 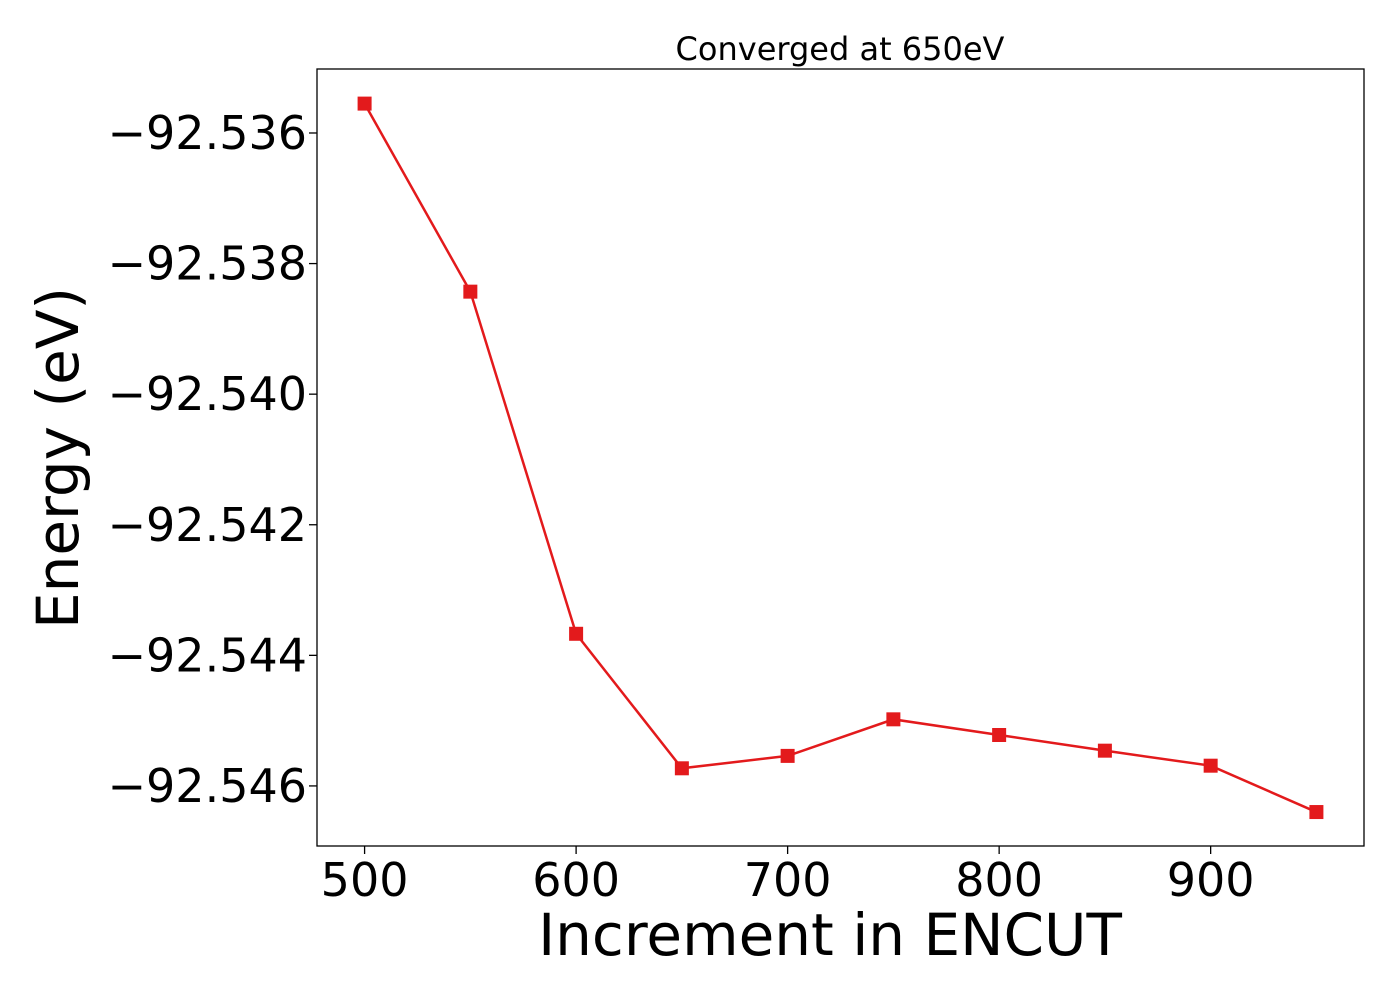 I want to click on y-tick-label: −92.542, so click(x=208, y=525).